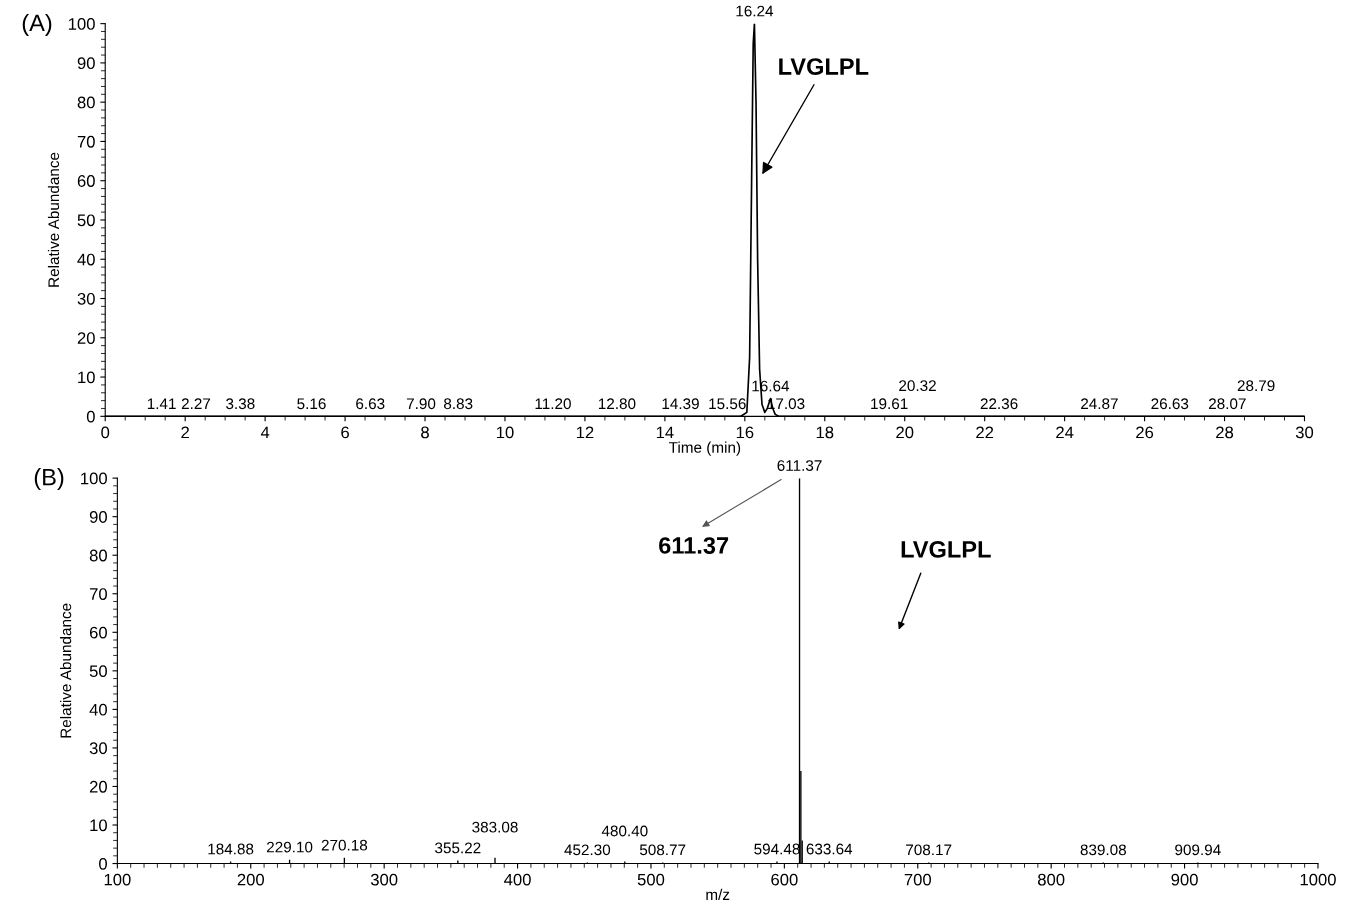 The height and width of the screenshot is (909, 1349). I want to click on x-tick-label: 800, so click(1051, 879).